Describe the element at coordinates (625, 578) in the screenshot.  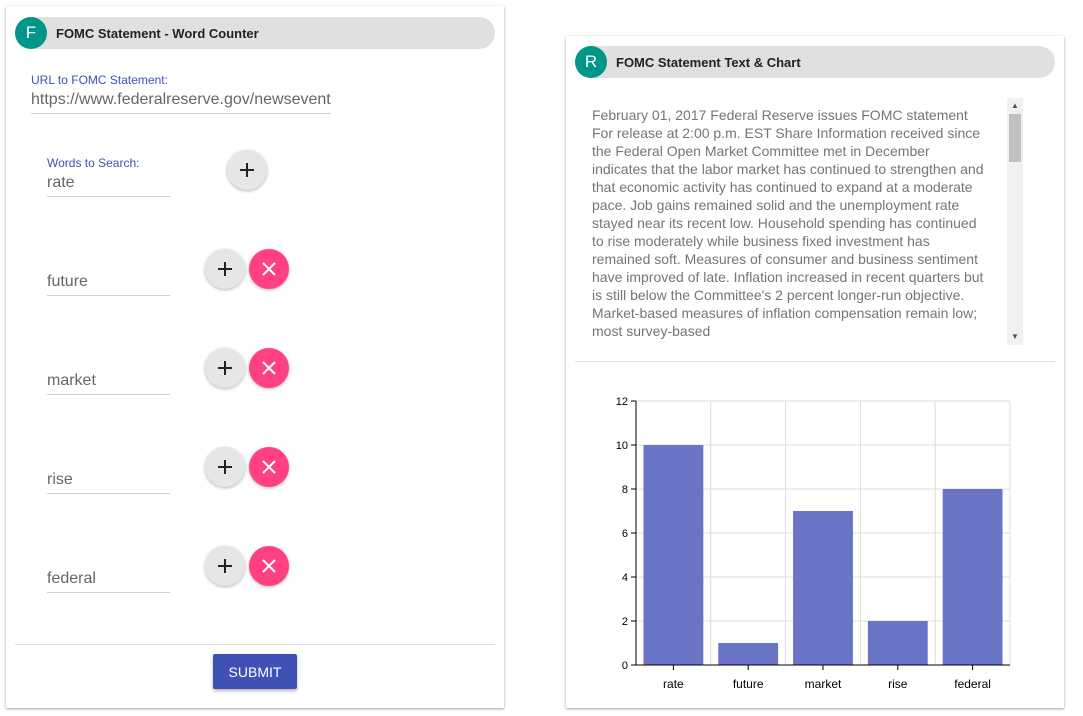
I see `y-tick-label: 4` at that location.